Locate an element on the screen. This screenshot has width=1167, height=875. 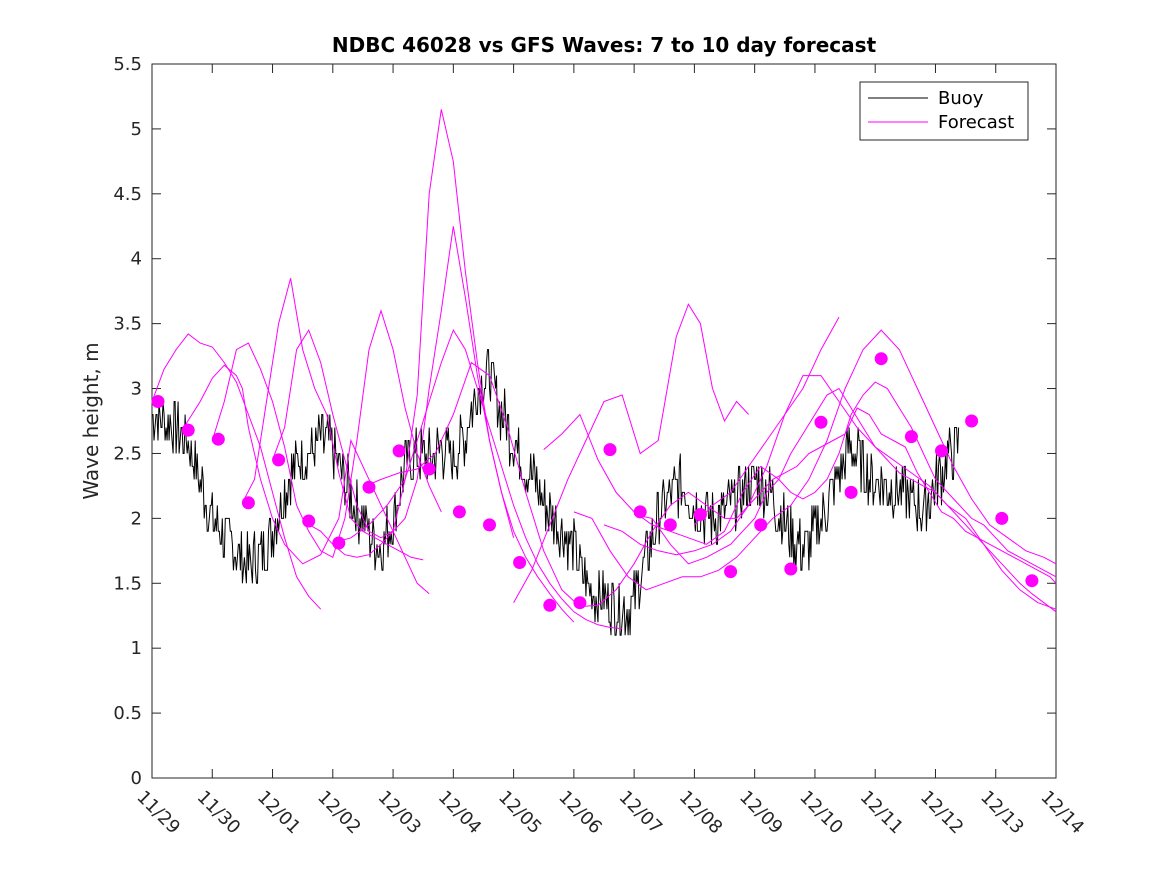
x-tick-label: 12/07 is located at coordinates (641, 813).